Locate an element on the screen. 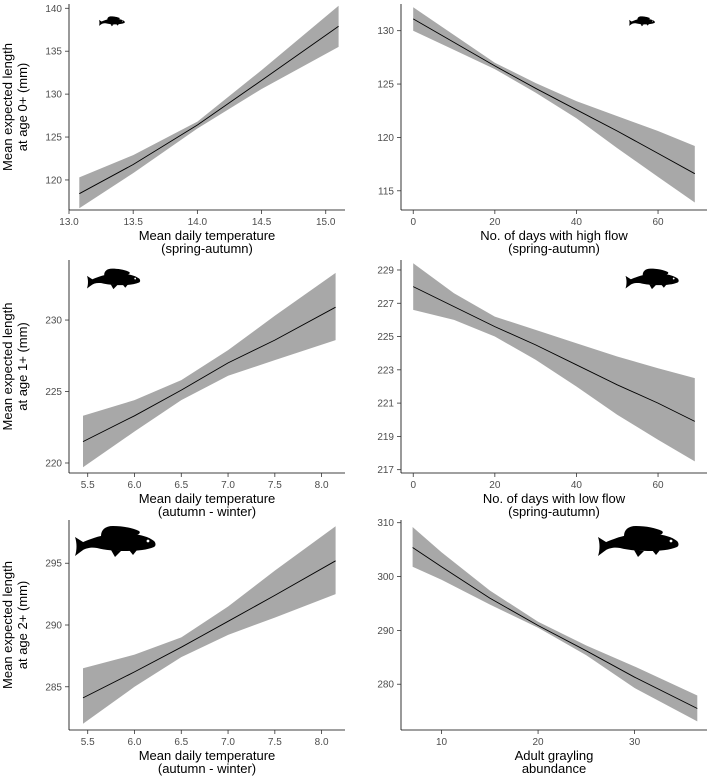 The width and height of the screenshot is (709, 778). y-tick-label: 219 is located at coordinates (385, 437).